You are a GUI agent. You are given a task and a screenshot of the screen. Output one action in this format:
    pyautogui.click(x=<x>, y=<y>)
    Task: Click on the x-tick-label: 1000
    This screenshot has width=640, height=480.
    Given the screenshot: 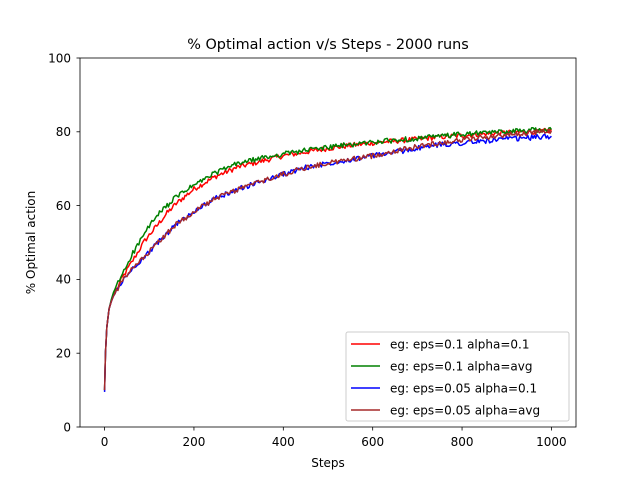 What is the action you would take?
    pyautogui.click(x=551, y=442)
    